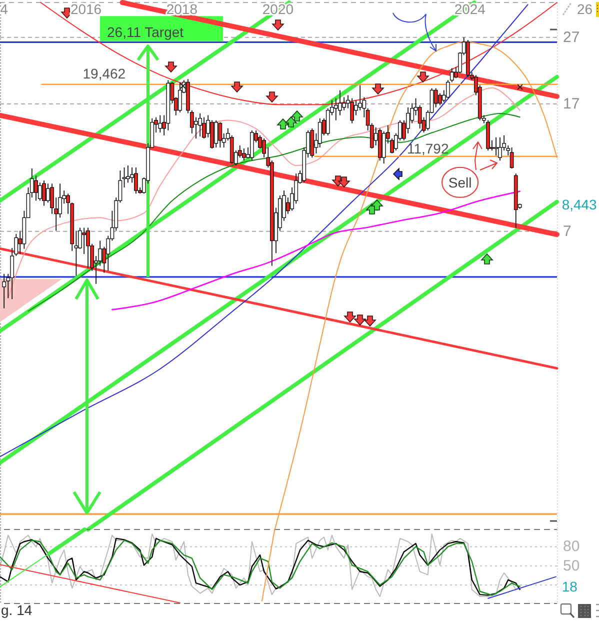 The height and width of the screenshot is (621, 599). Describe the element at coordinates (460, 182) in the screenshot. I see `annotation: Sell` at that location.